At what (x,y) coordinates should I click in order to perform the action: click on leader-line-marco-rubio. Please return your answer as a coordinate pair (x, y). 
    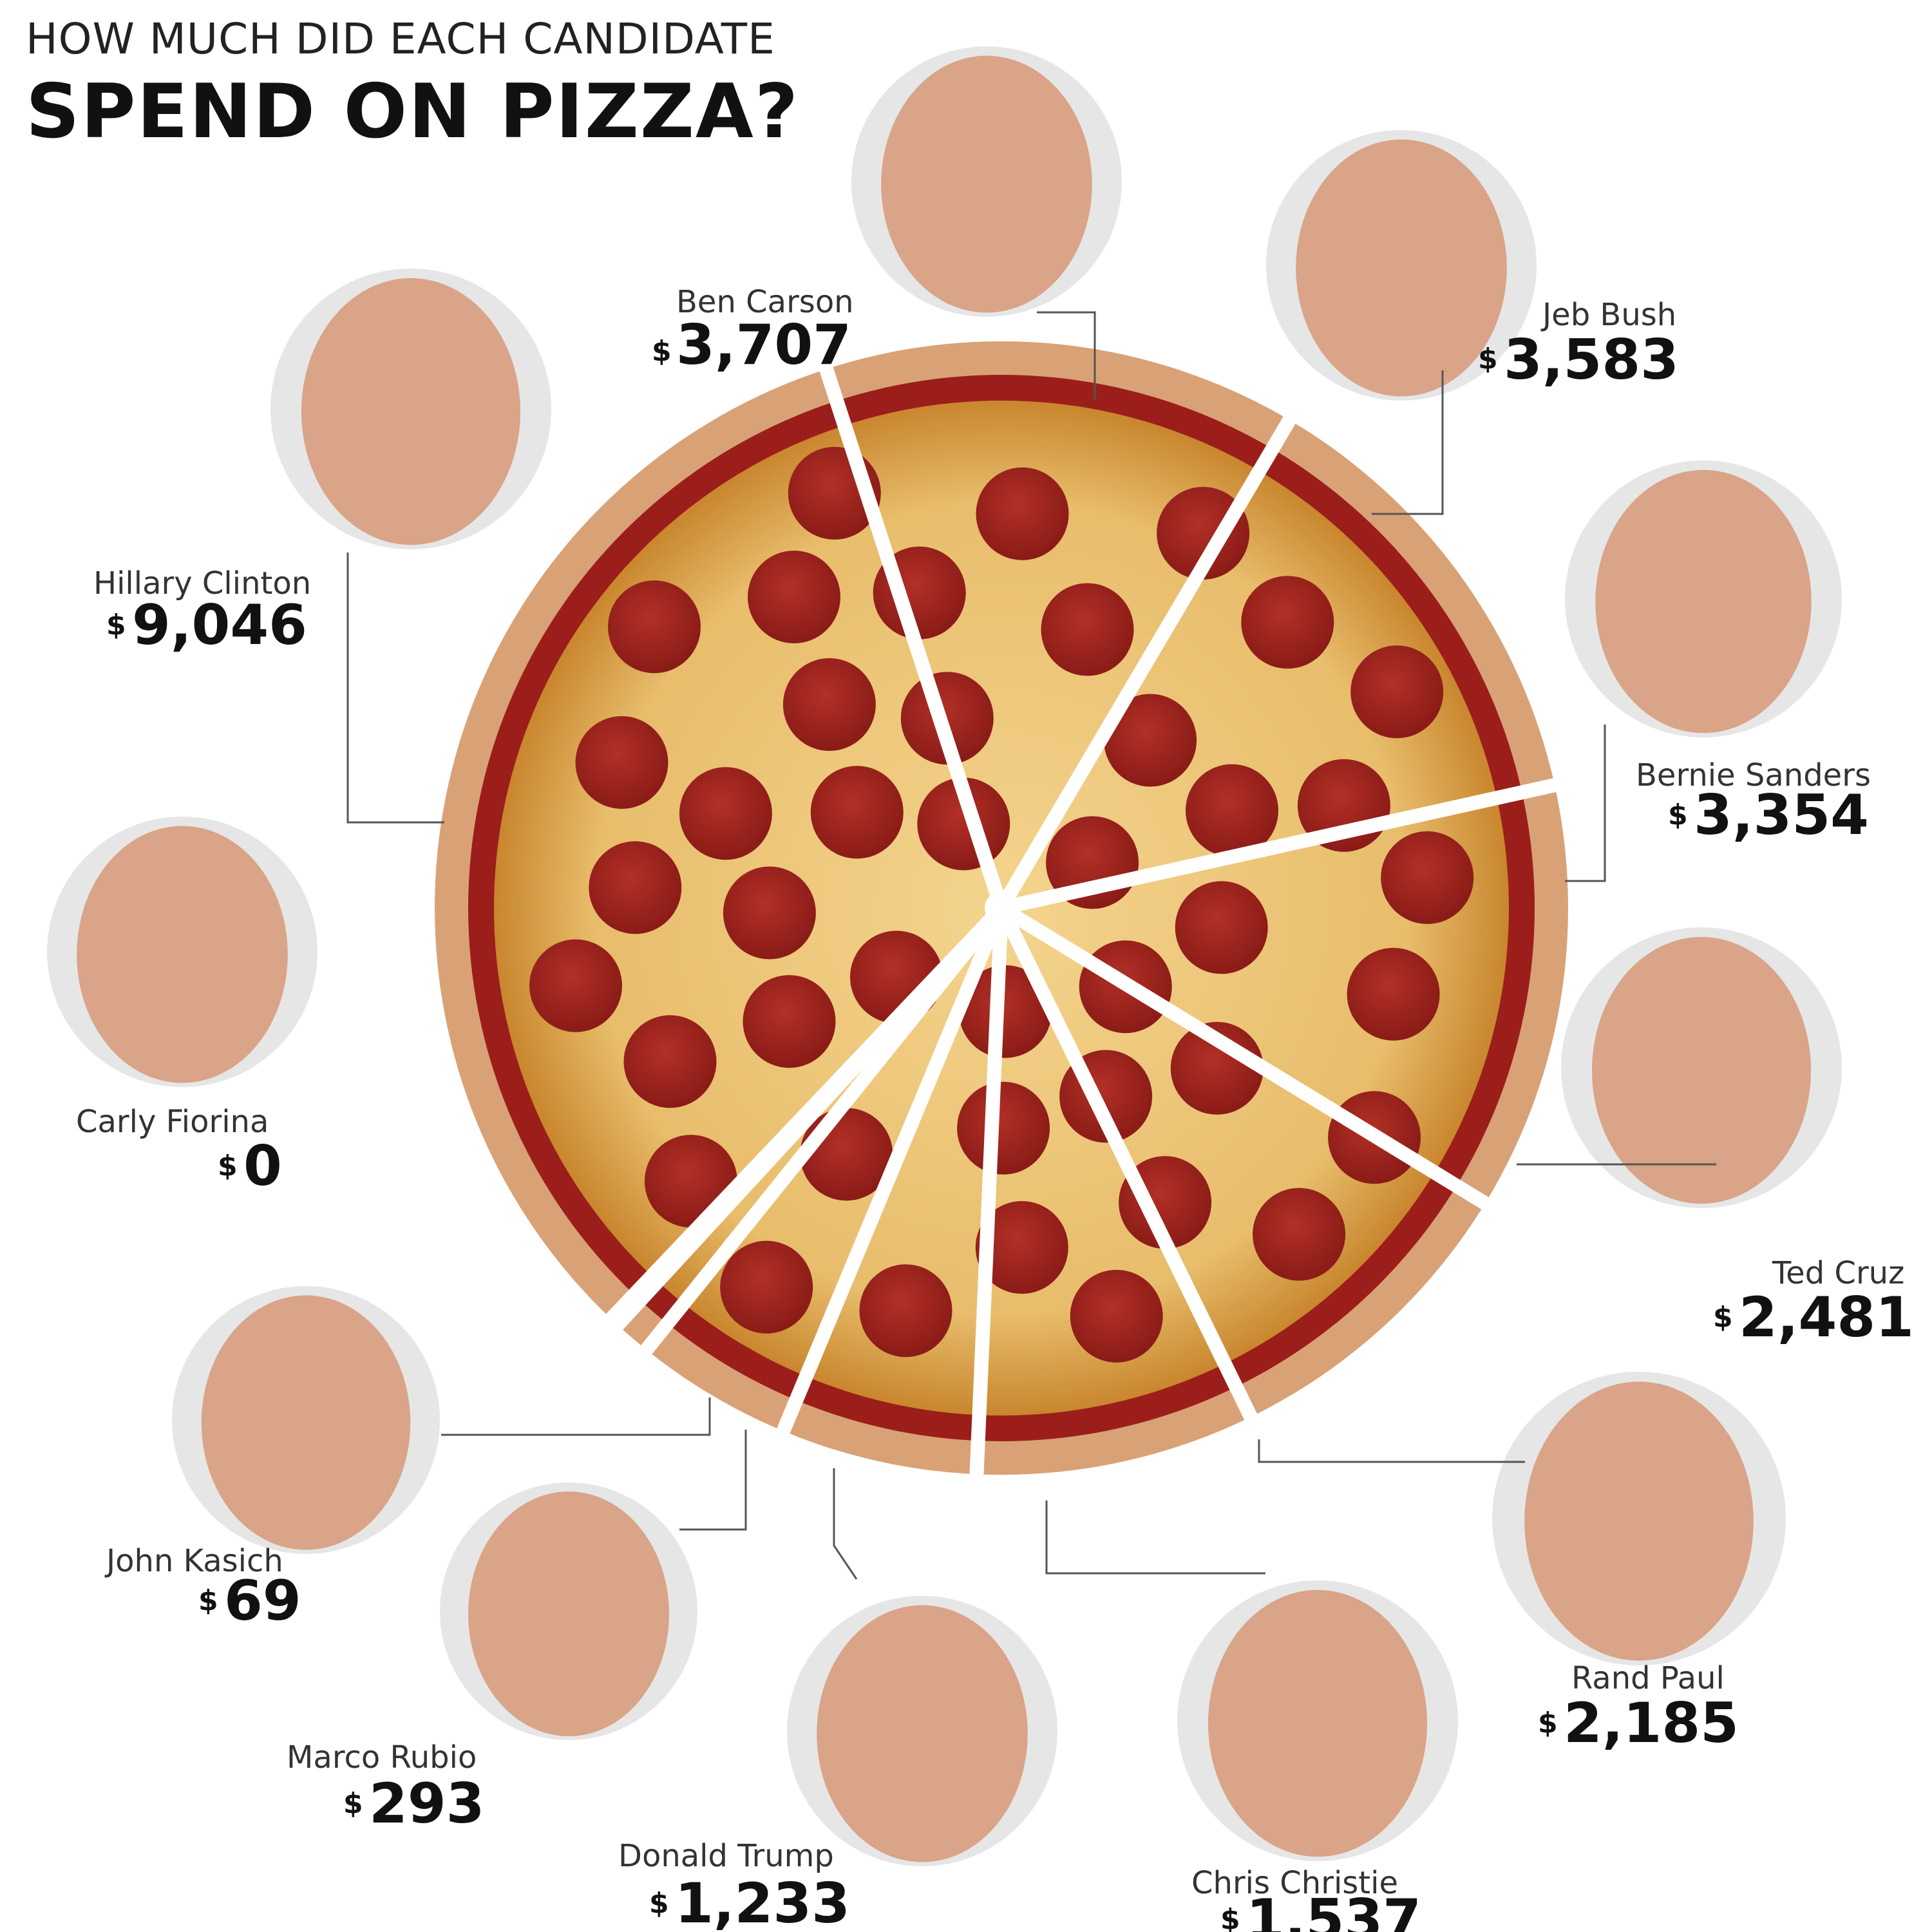
    Looking at the image, I should click on (713, 1481).